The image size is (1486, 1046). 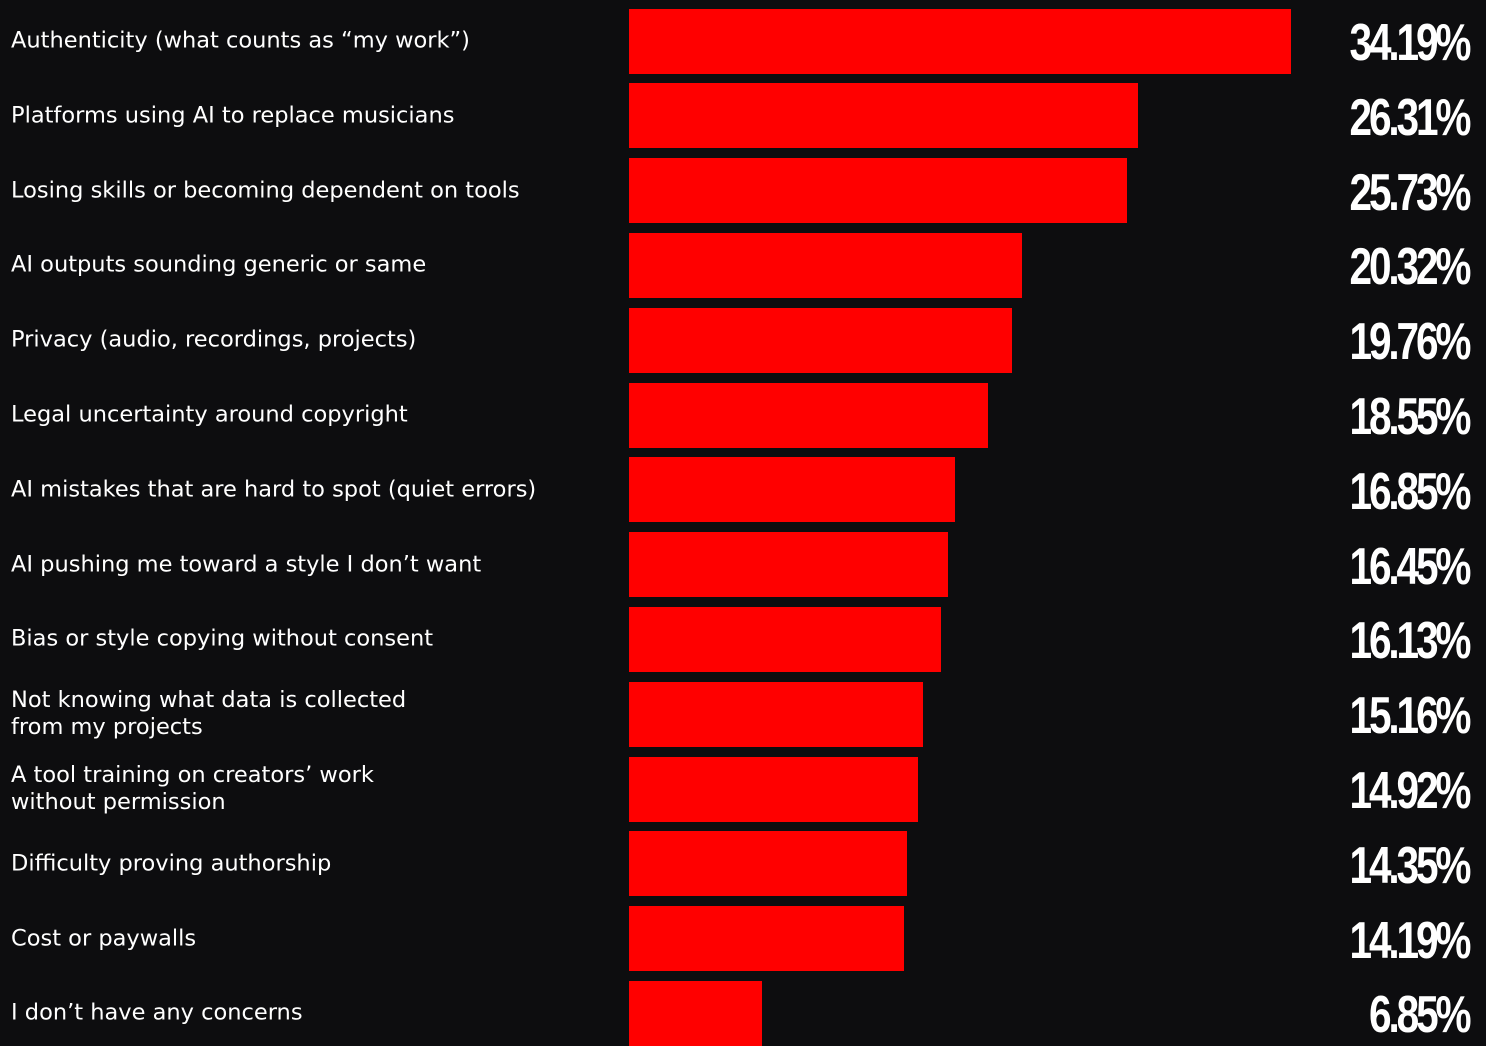 I want to click on category-label: Platforms using AI to replace musicians, so click(x=233, y=115).